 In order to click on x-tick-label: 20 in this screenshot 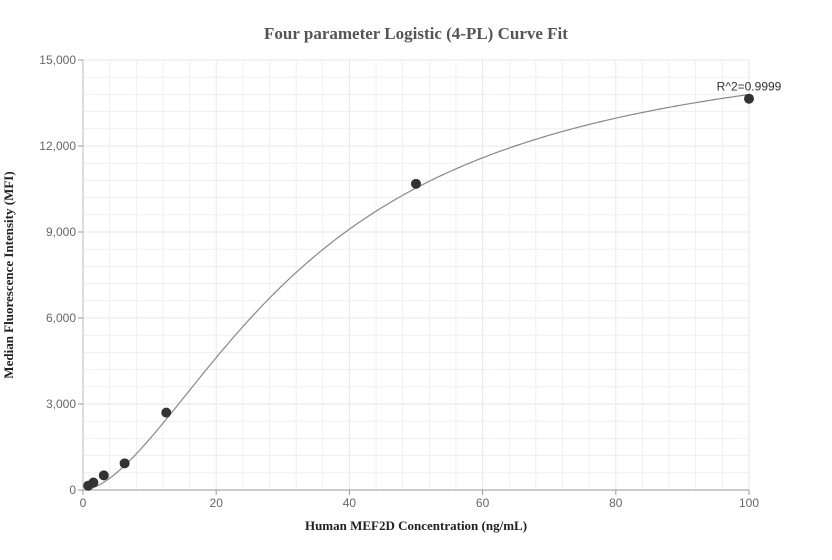, I will do `click(217, 503)`.